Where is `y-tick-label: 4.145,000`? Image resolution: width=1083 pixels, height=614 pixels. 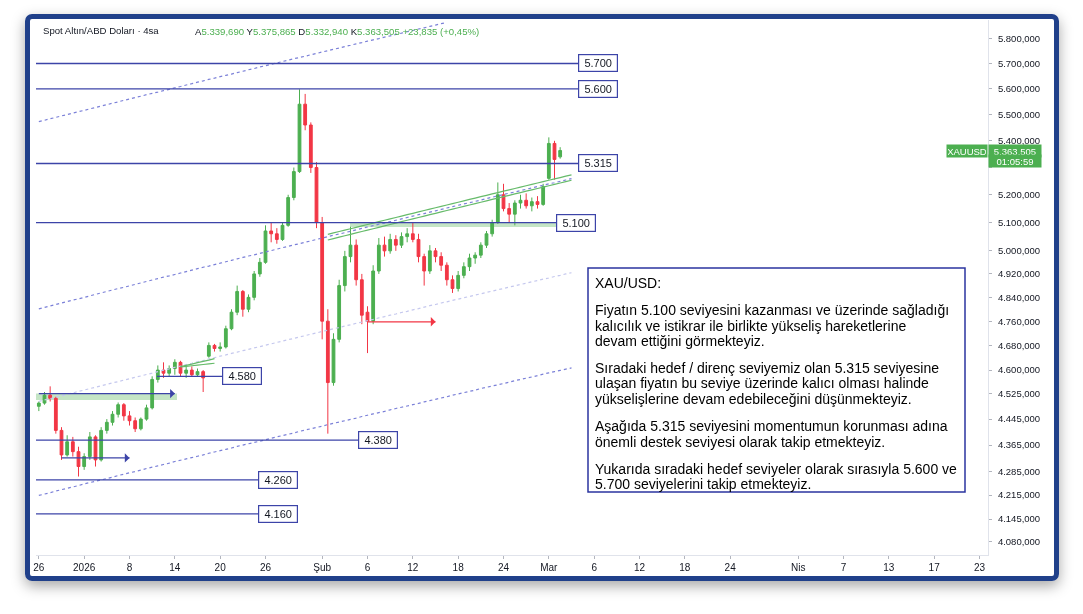 y-tick-label: 4.145,000 is located at coordinates (1019, 519).